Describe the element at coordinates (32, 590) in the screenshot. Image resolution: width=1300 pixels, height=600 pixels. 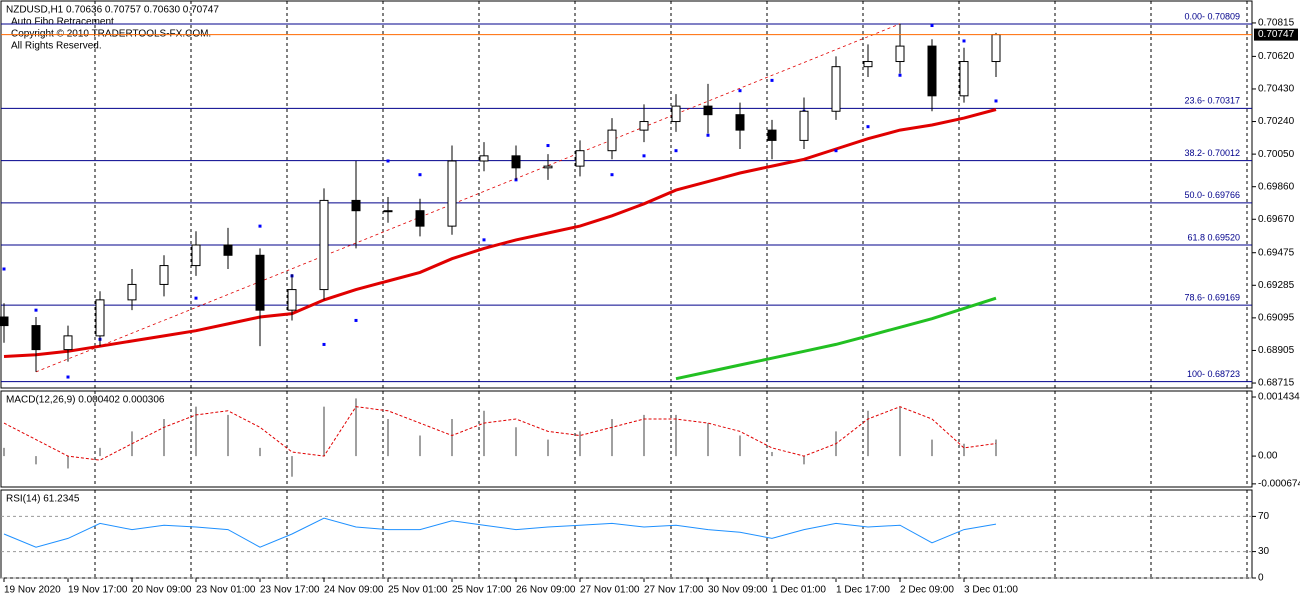
I see `x-tick-label: 19 Nov 2020` at that location.